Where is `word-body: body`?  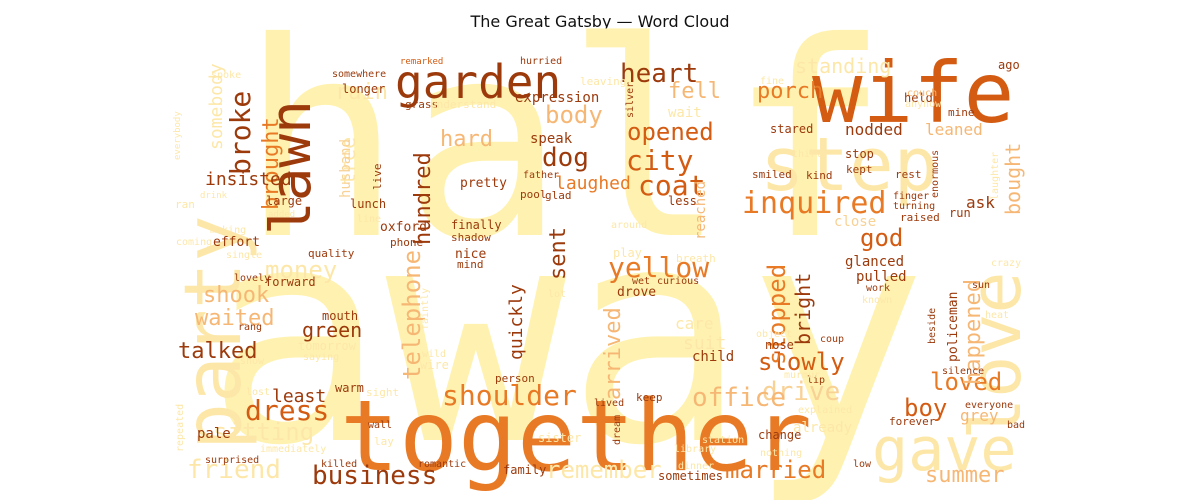
word-body: body is located at coordinates (574, 115).